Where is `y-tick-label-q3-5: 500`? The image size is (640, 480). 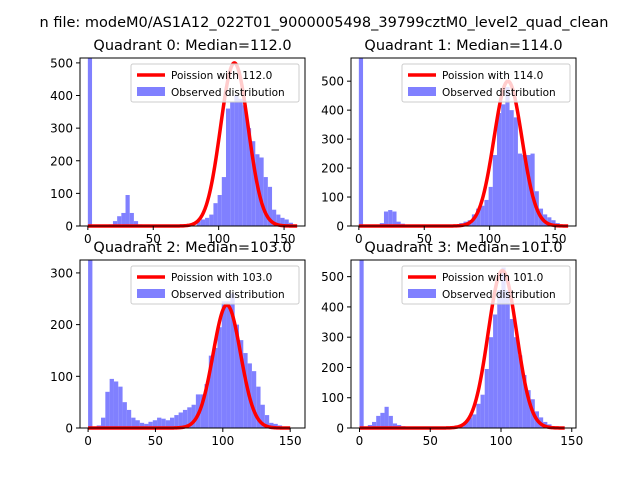 y-tick-label-q3-5: 500 is located at coordinates (332, 277).